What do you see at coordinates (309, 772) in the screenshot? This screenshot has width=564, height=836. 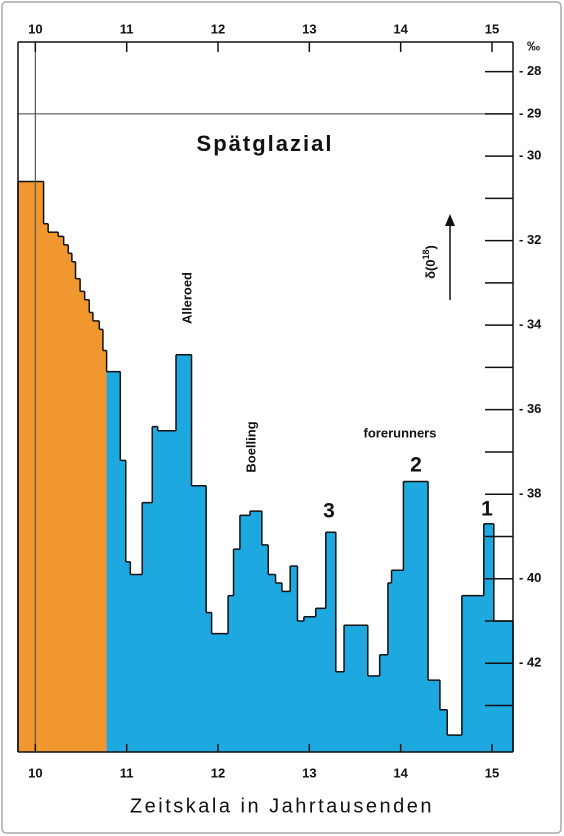 I see `x-tick-label-bottom: 13` at bounding box center [309, 772].